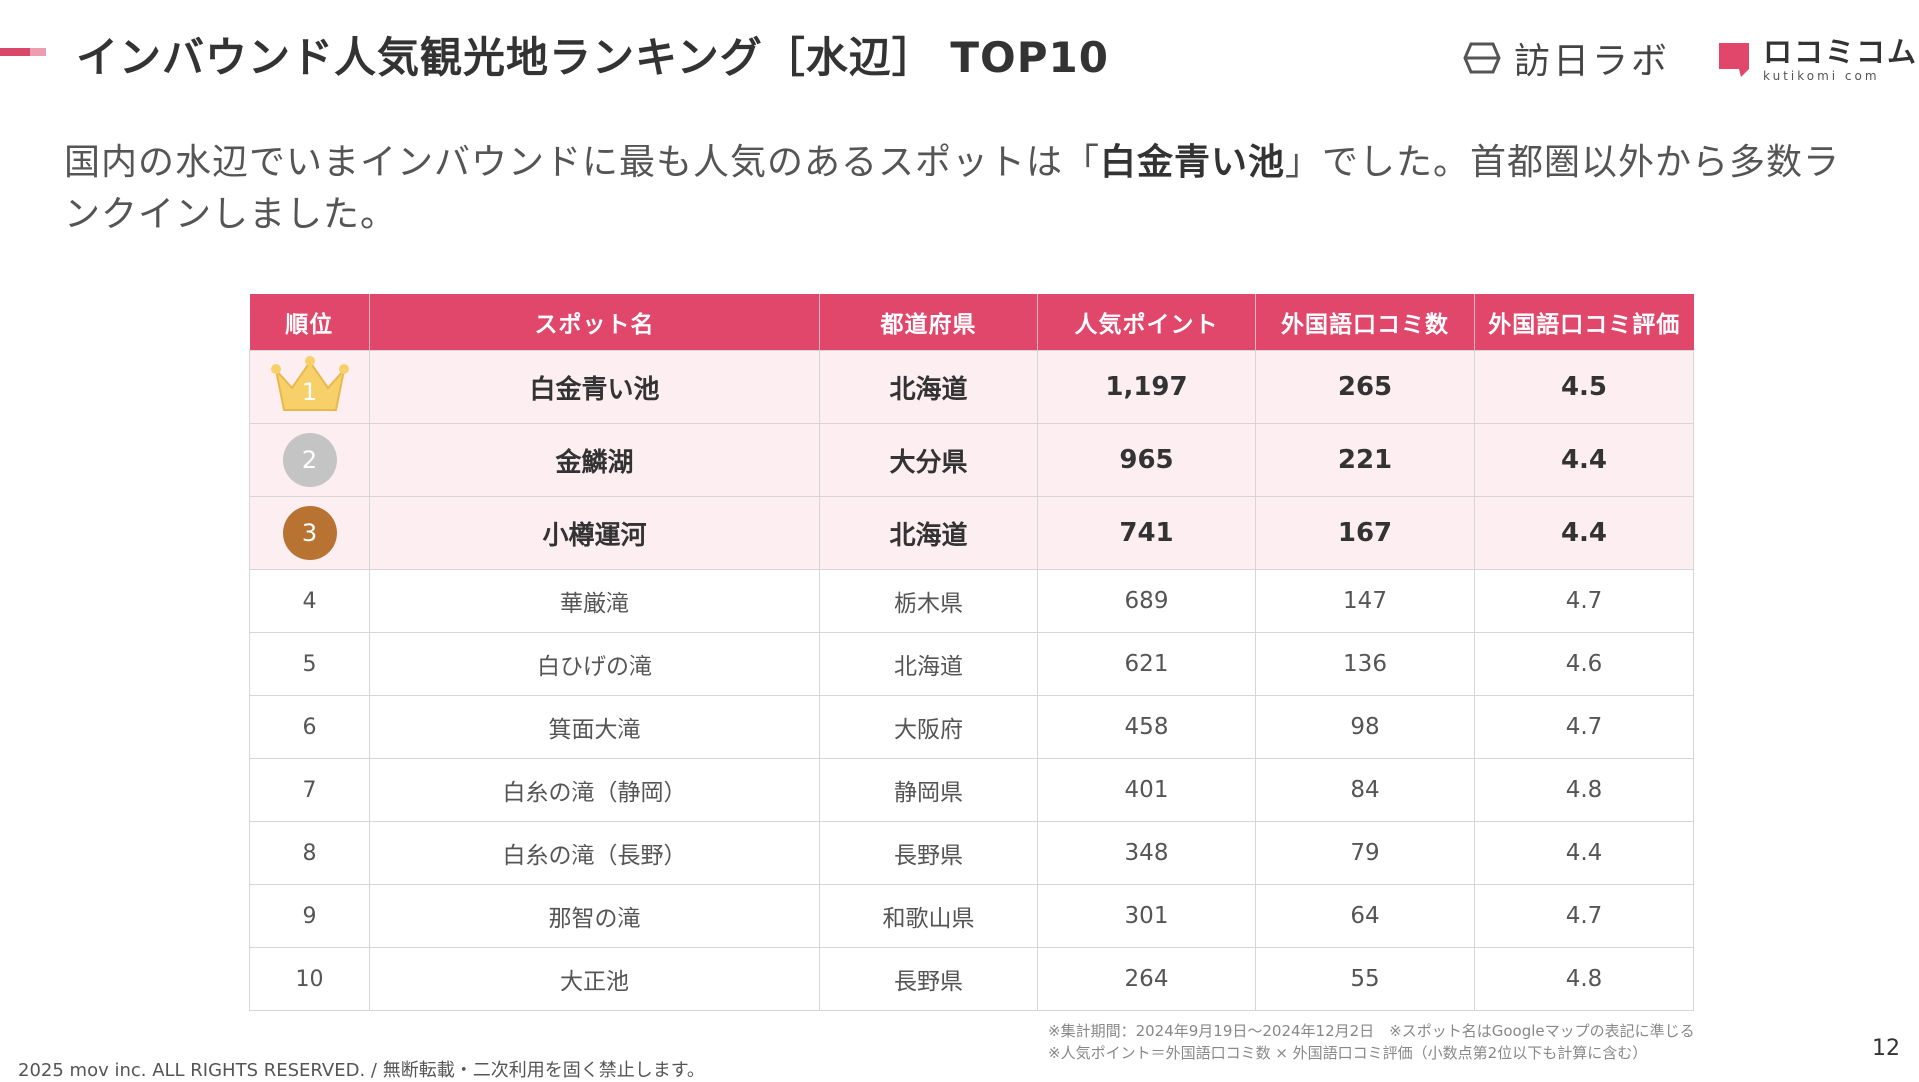  I want to click on spot-name: 小樽運河, so click(594, 533).